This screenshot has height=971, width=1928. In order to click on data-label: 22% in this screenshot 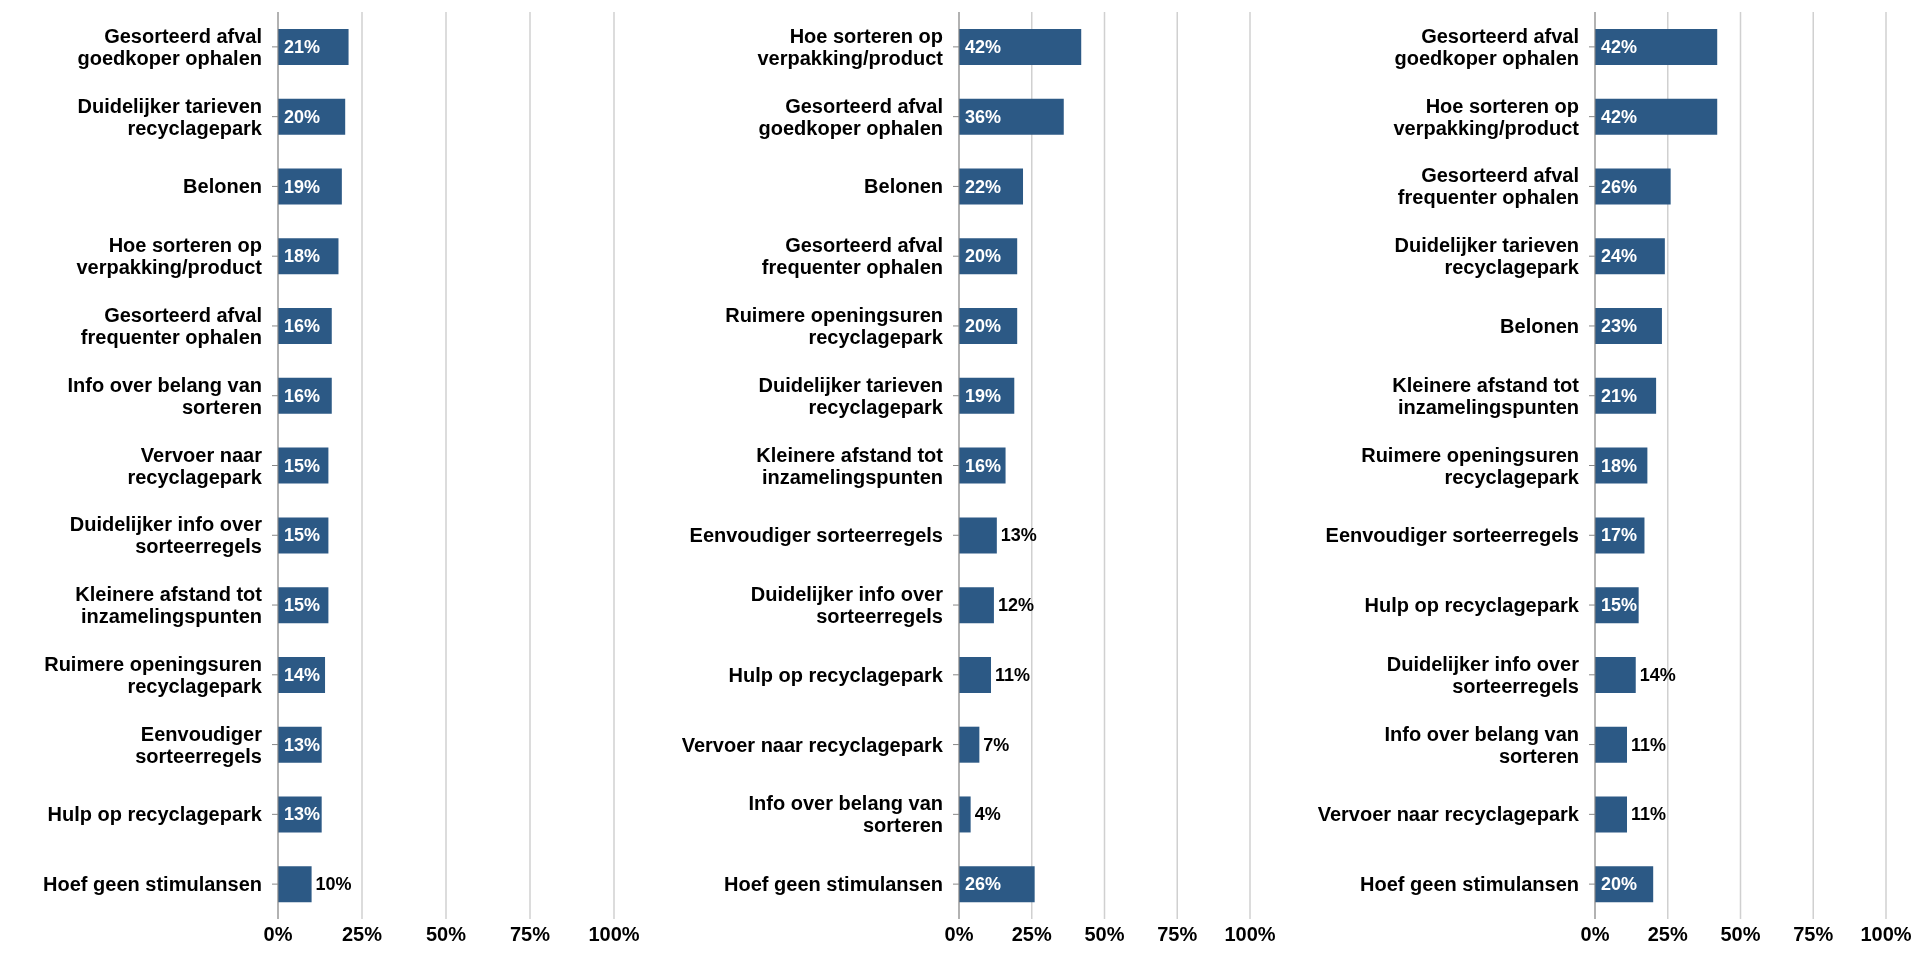, I will do `click(983, 186)`.